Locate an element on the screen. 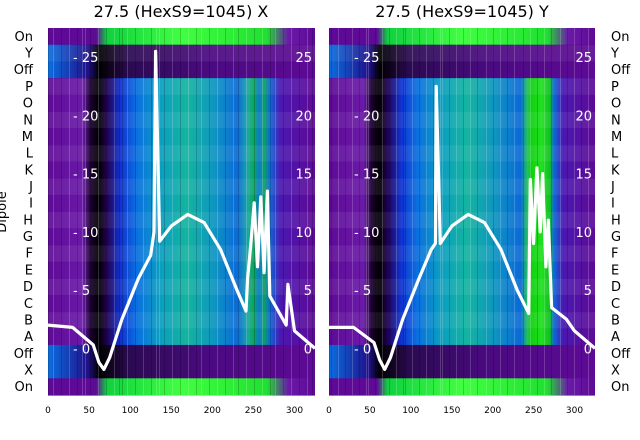 This screenshot has width=640, height=440. row-label-right: A is located at coordinates (615, 337).